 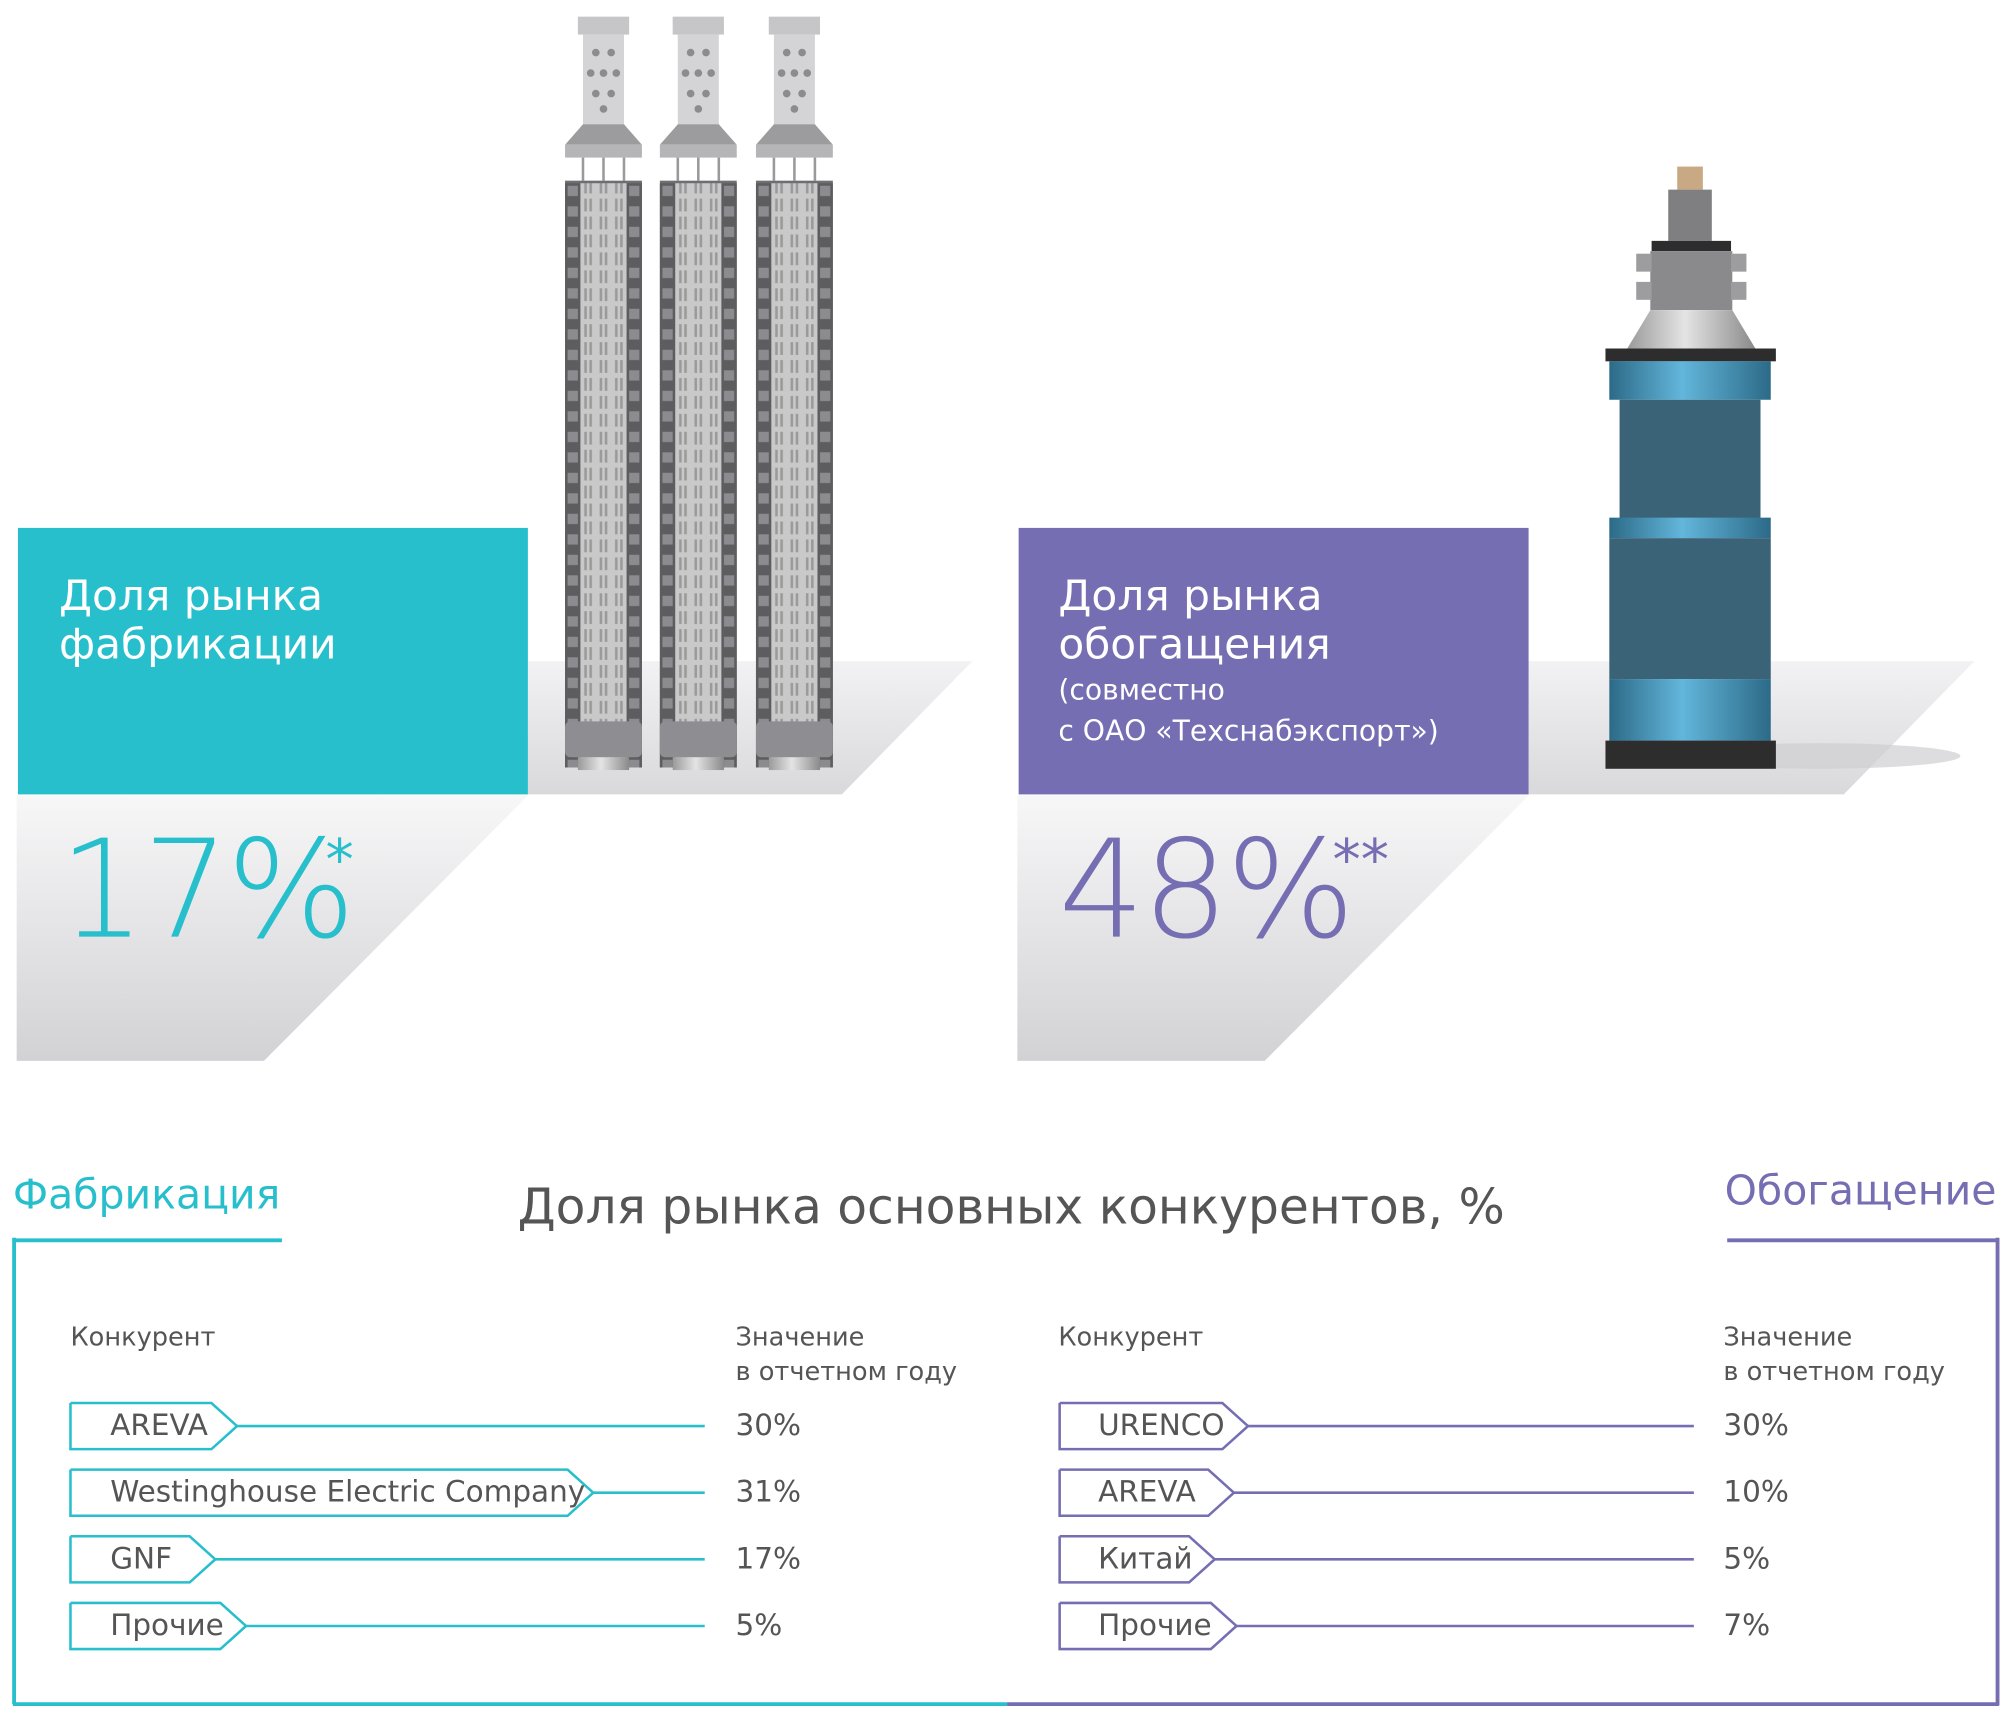 What do you see at coordinates (1147, 1493) in the screenshot?
I see `enr-row-name: AREVA` at bounding box center [1147, 1493].